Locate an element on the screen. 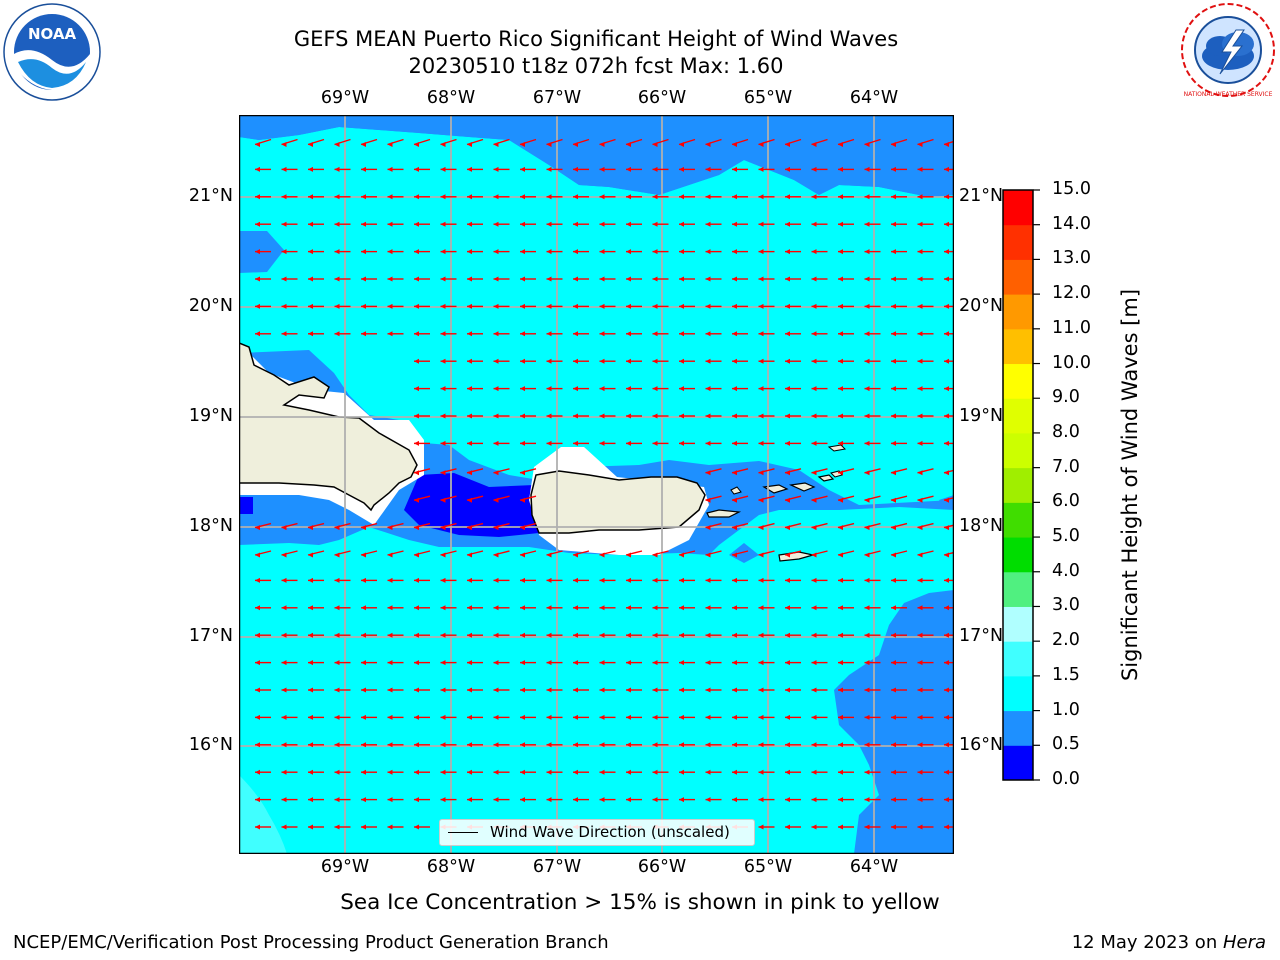 Image resolution: width=1280 pixels, height=960 pixels. lat-tick-left-5: 16°N is located at coordinates (210, 745).